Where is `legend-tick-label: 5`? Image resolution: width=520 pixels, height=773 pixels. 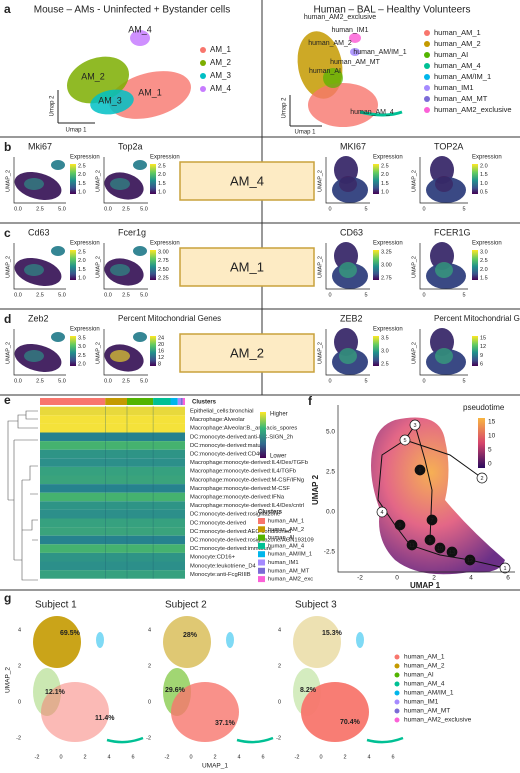
legend-tick-label: 5 is located at coordinates (490, 450).